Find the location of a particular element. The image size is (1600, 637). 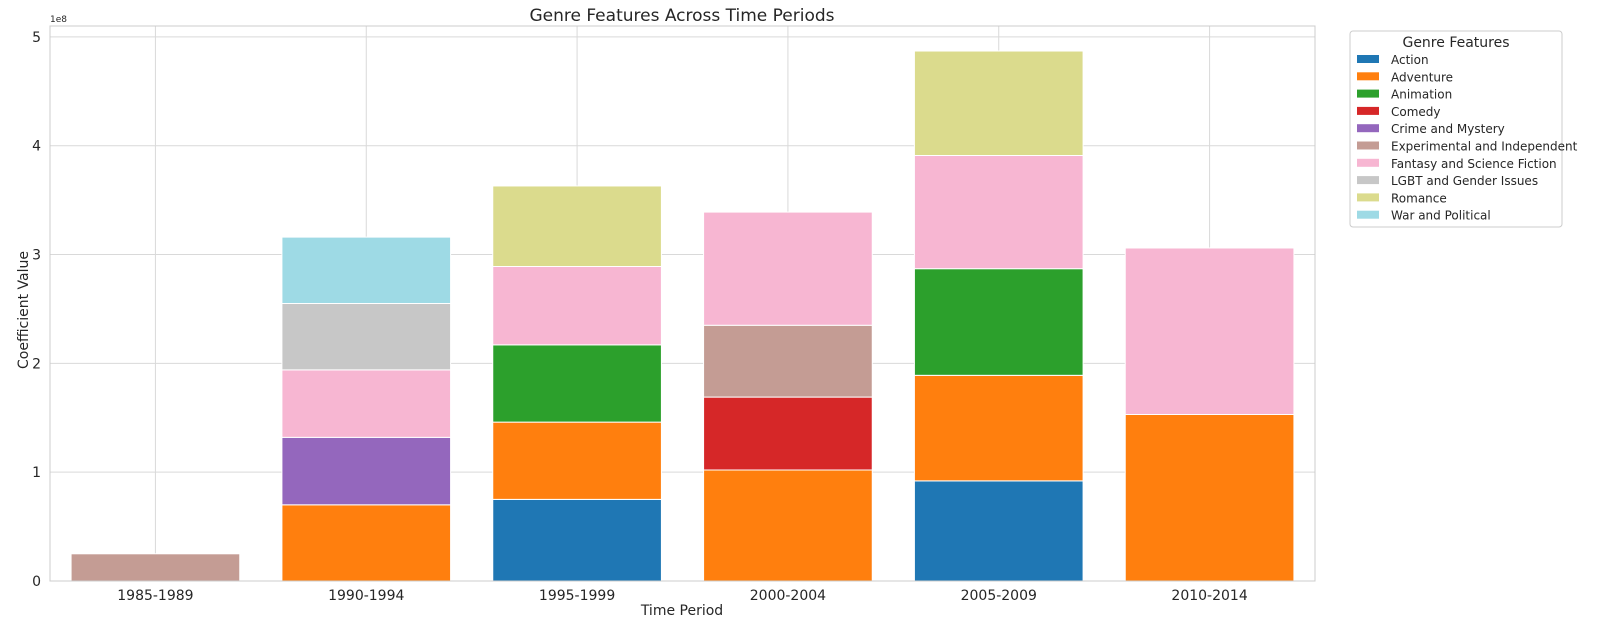

legend-label: Adventure is located at coordinates (1422, 77).